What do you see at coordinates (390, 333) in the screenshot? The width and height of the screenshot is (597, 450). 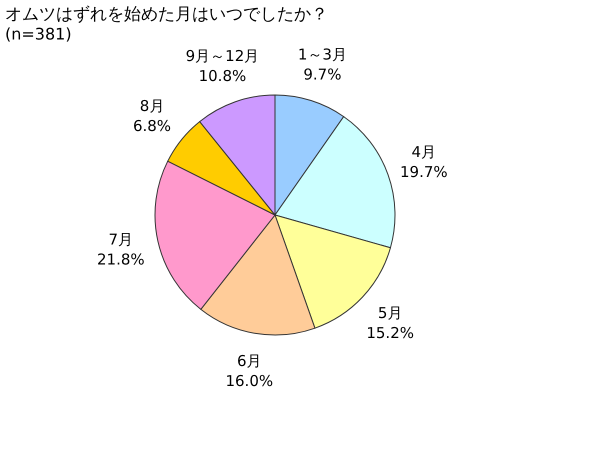 I see `data-label: 15.2%` at bounding box center [390, 333].